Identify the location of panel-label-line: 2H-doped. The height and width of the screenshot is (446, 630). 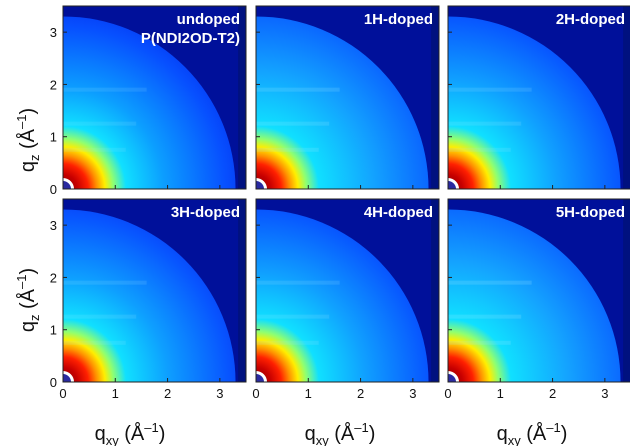
(590, 19).